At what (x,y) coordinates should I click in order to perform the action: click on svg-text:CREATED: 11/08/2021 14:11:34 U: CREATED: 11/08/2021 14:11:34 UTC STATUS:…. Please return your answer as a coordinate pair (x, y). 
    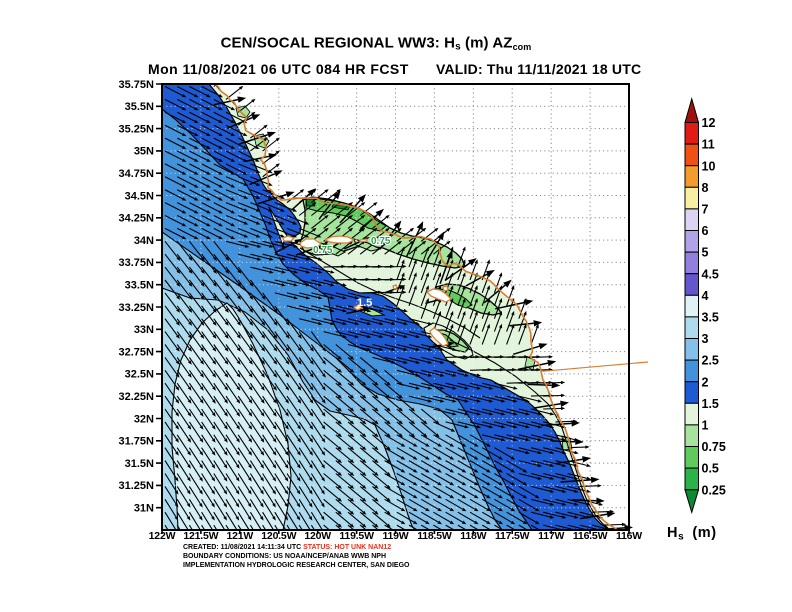
    Looking at the image, I should click on (287, 547).